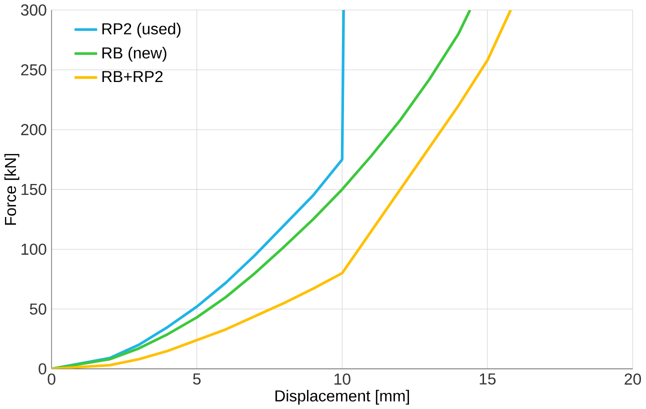 Image resolution: width=646 pixels, height=409 pixels. Describe the element at coordinates (33, 70) in the screenshot. I see `y-tick-label: 250` at that location.